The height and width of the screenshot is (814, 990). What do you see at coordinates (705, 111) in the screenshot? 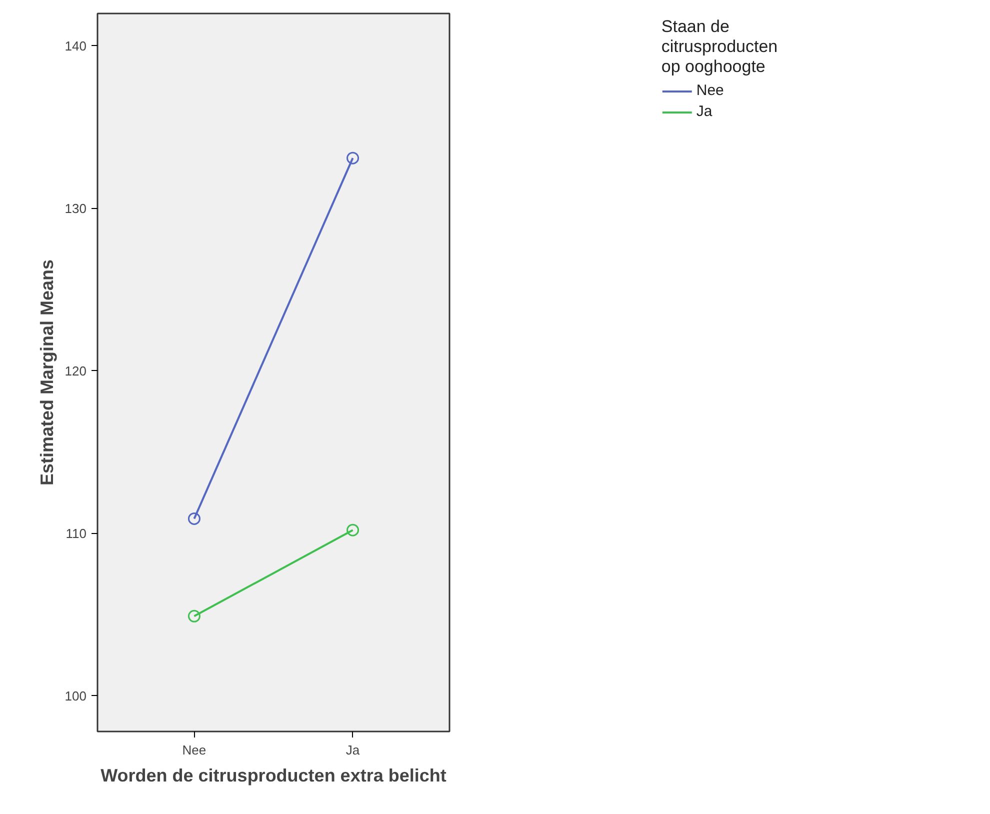
I see `legend-label: Ja` at bounding box center [705, 111].